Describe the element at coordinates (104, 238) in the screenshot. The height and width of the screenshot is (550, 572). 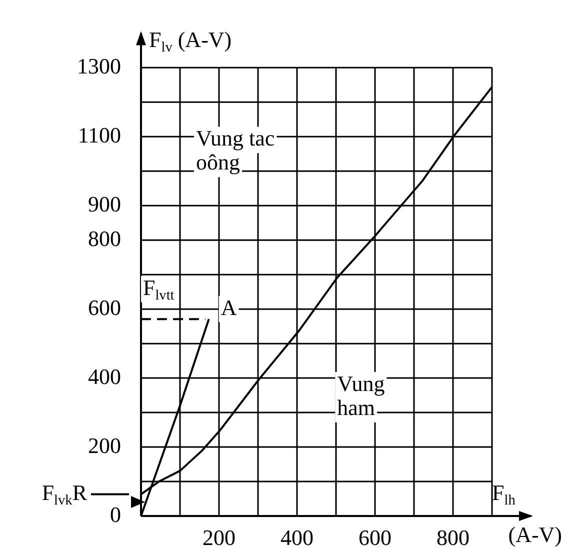
I see `y-tick-label: 800` at that location.